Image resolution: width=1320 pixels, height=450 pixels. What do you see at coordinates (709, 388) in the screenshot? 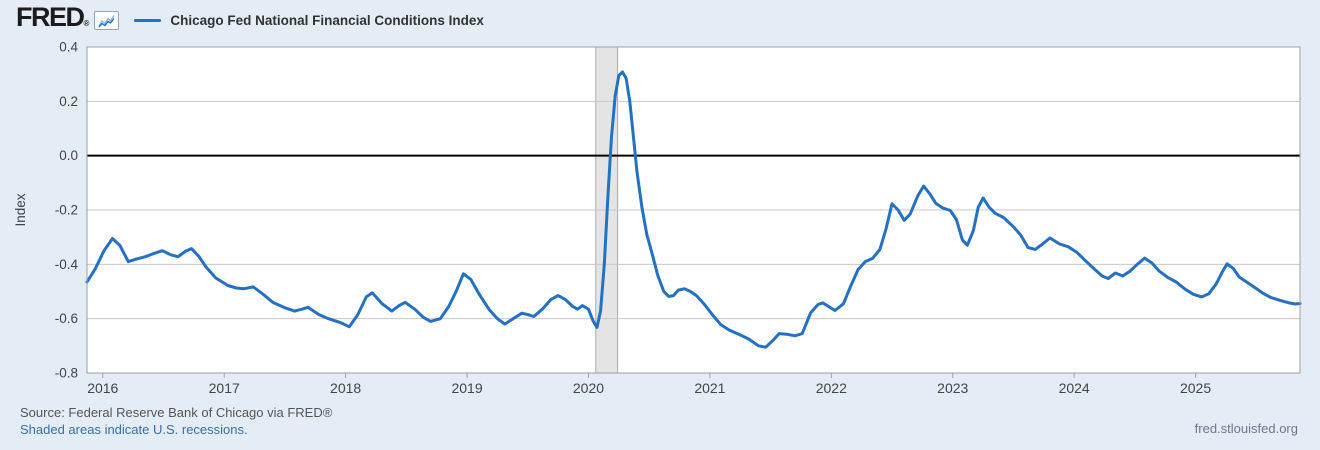
I see `x-tick-label: 2021` at bounding box center [709, 388].